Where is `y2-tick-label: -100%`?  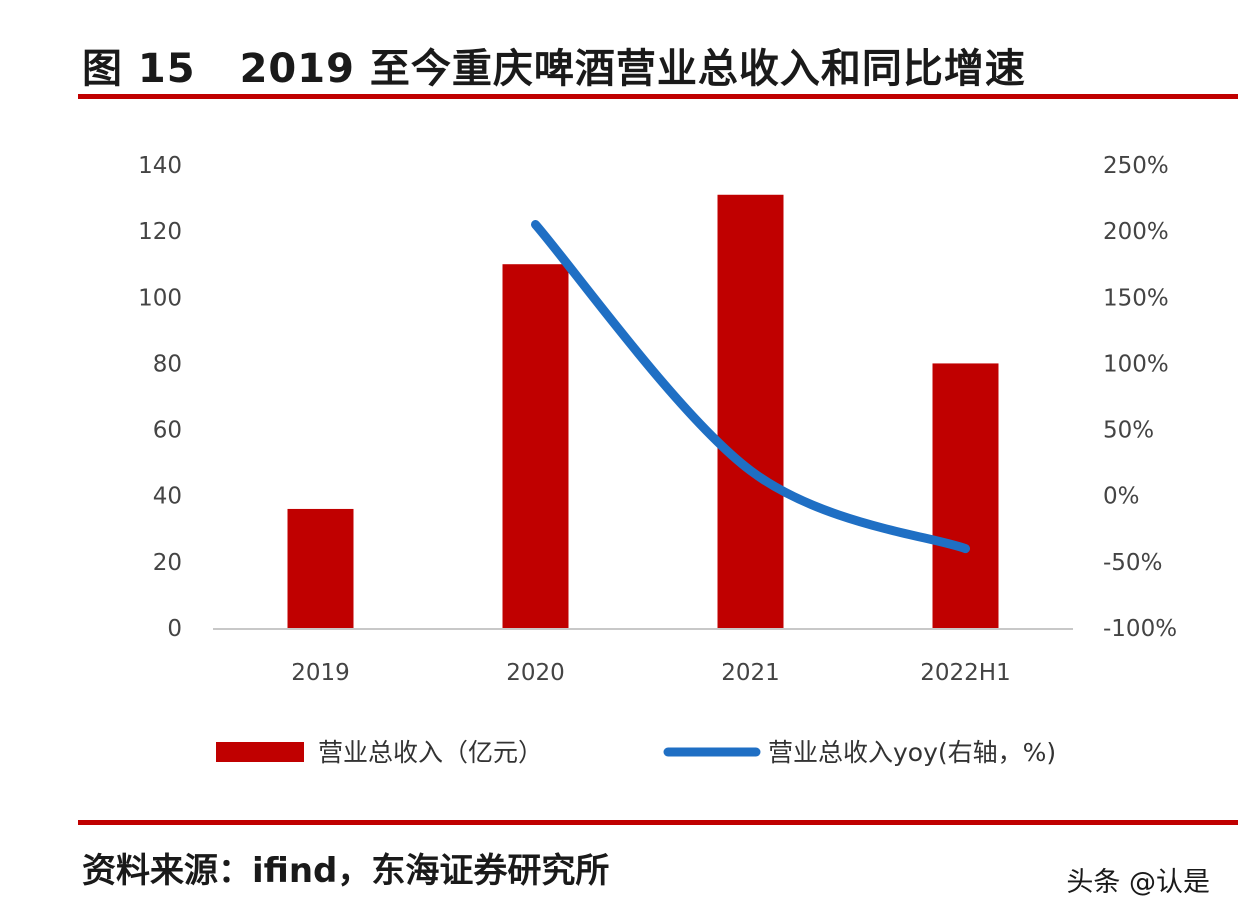 y2-tick-label: -100% is located at coordinates (1140, 629).